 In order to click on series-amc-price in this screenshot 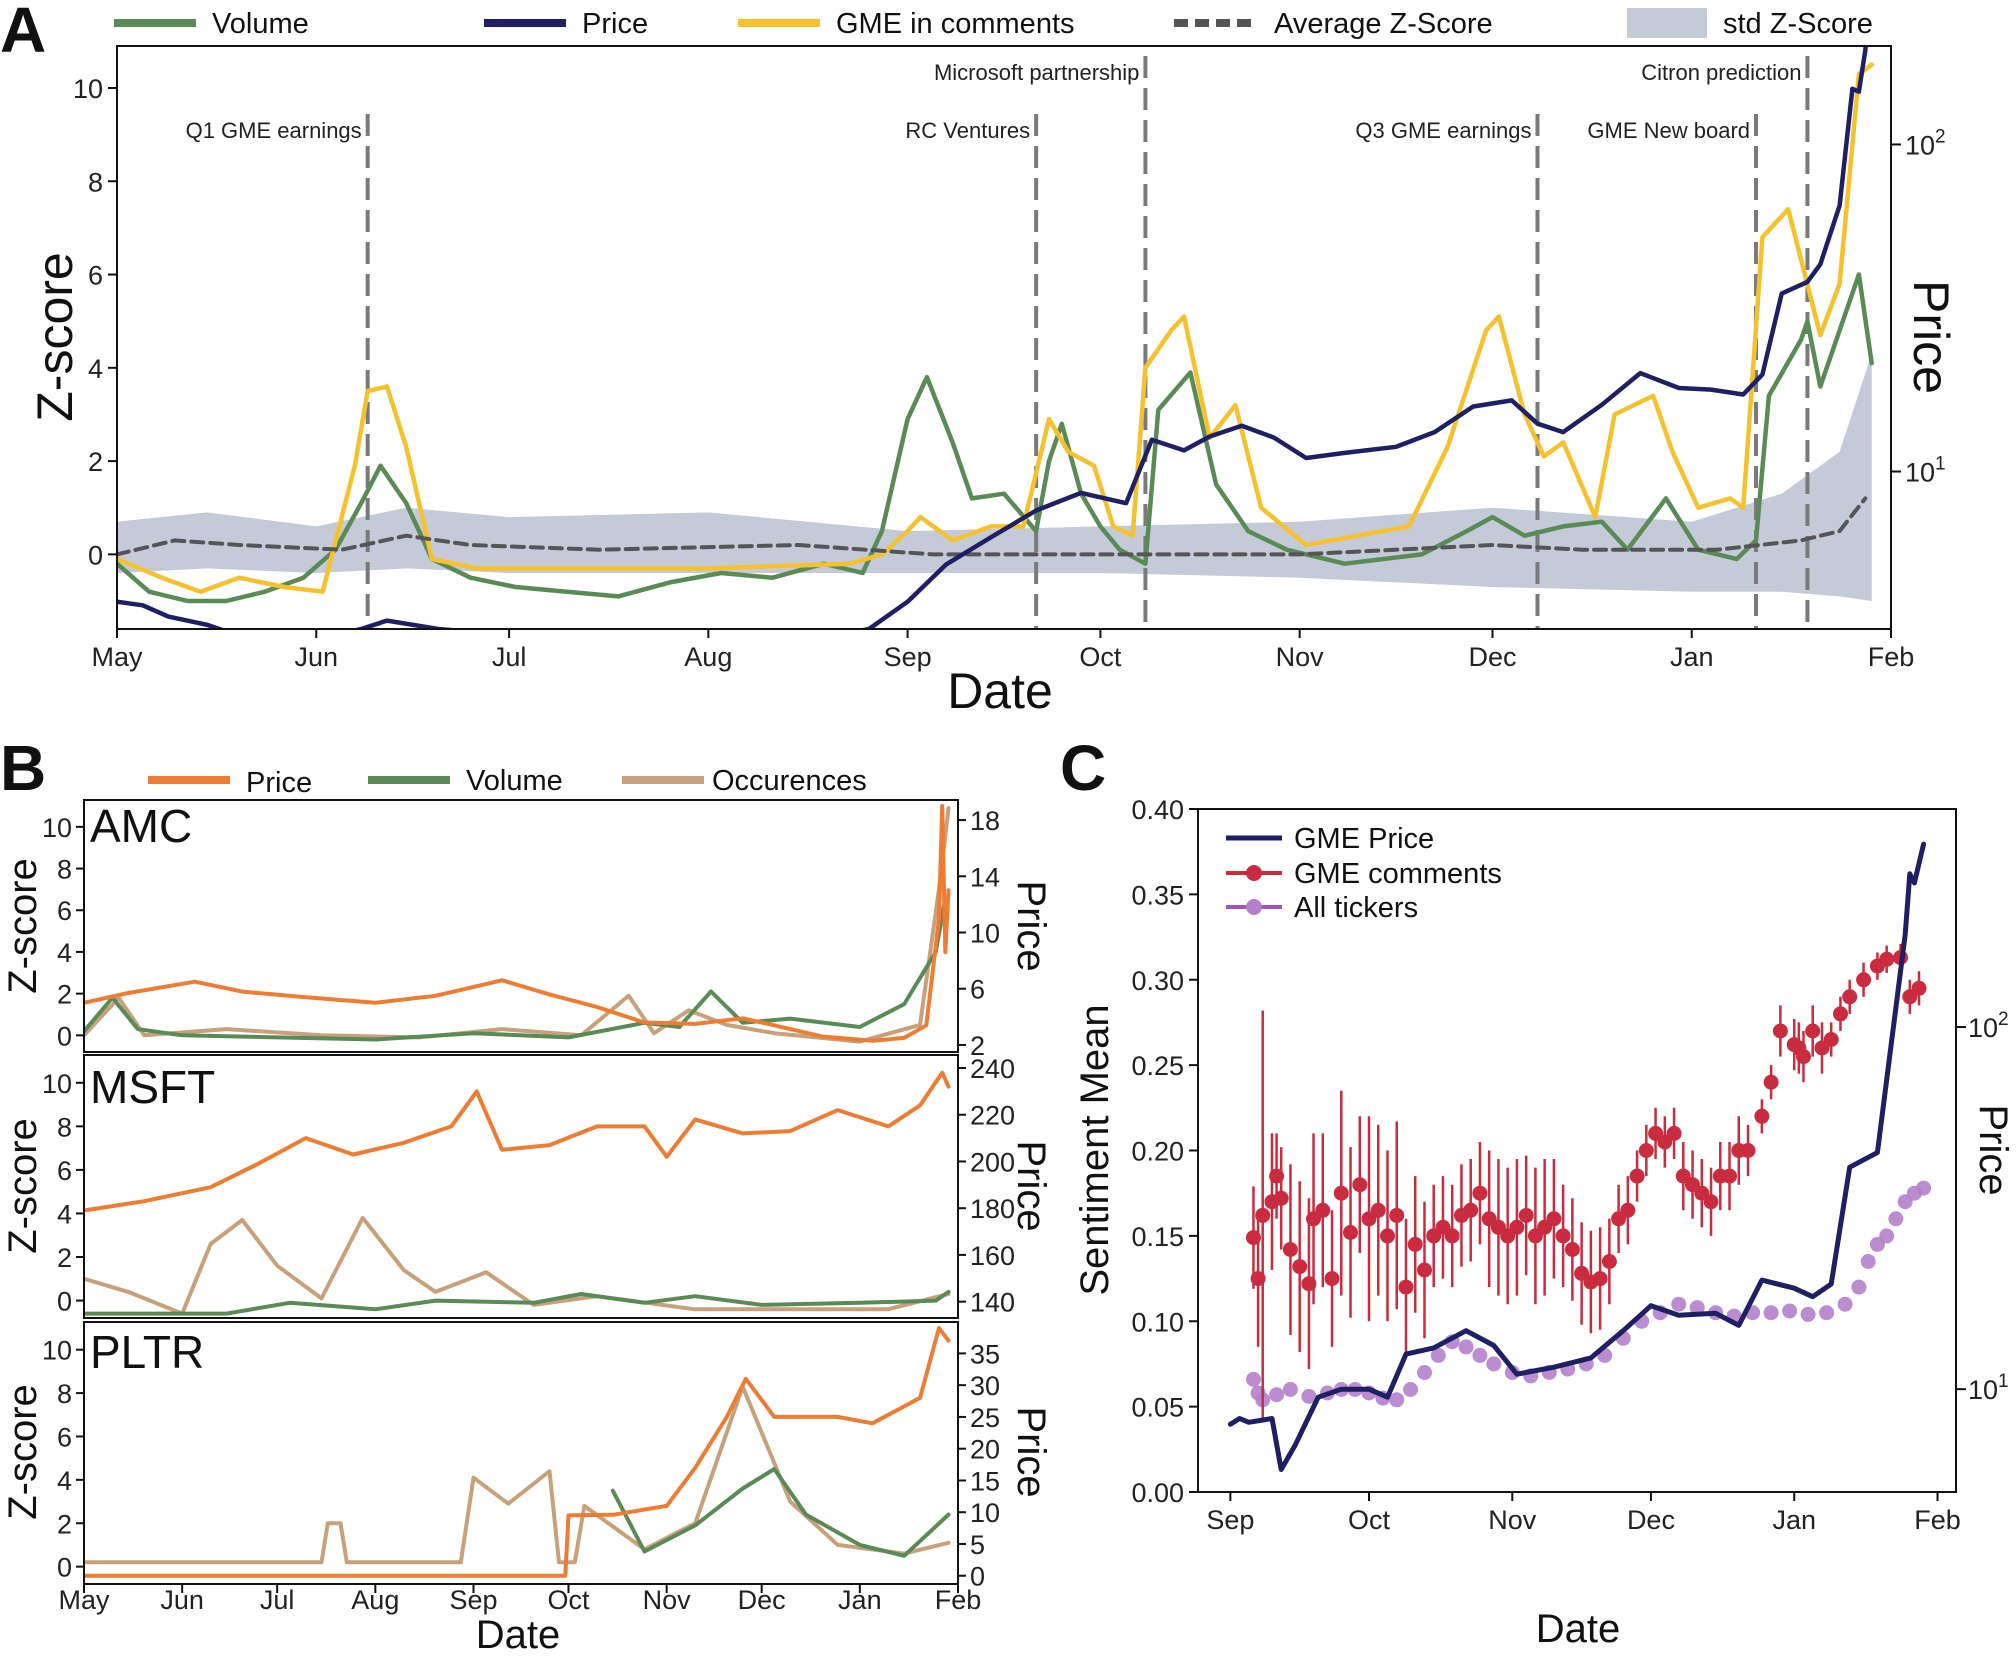, I will do `click(517, 923)`.